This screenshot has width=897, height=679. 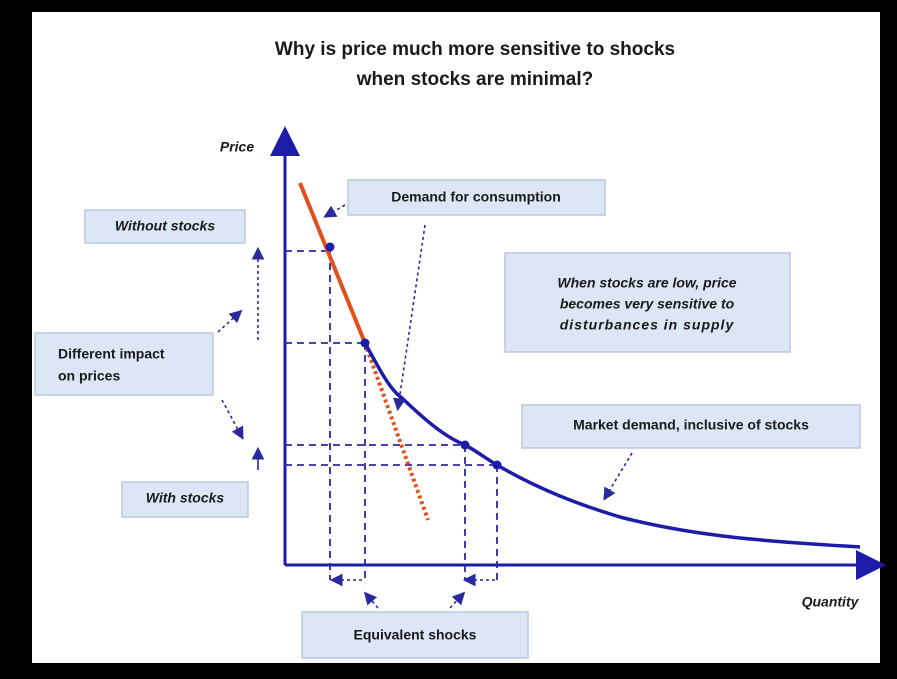 I want to click on label: Market demand, inclusive of stocks, so click(x=691, y=425).